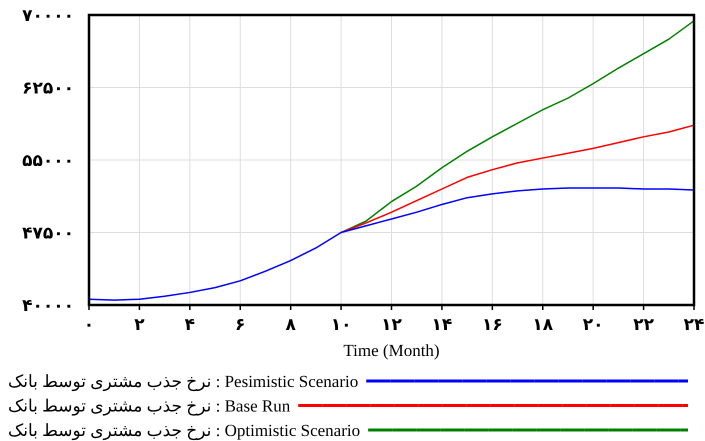 Image resolution: width=705 pixels, height=441 pixels. Describe the element at coordinates (644, 325) in the screenshot. I see `x-tick-label: ۲۲` at that location.